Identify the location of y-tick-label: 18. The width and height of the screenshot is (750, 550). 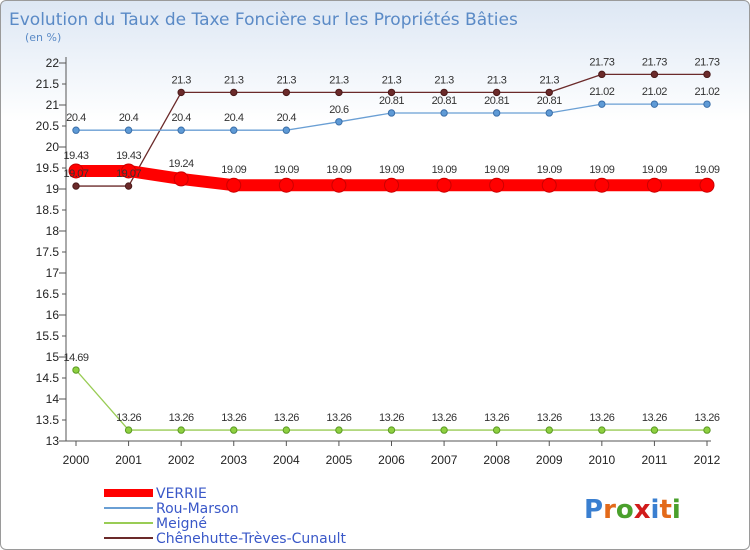
(53, 231).